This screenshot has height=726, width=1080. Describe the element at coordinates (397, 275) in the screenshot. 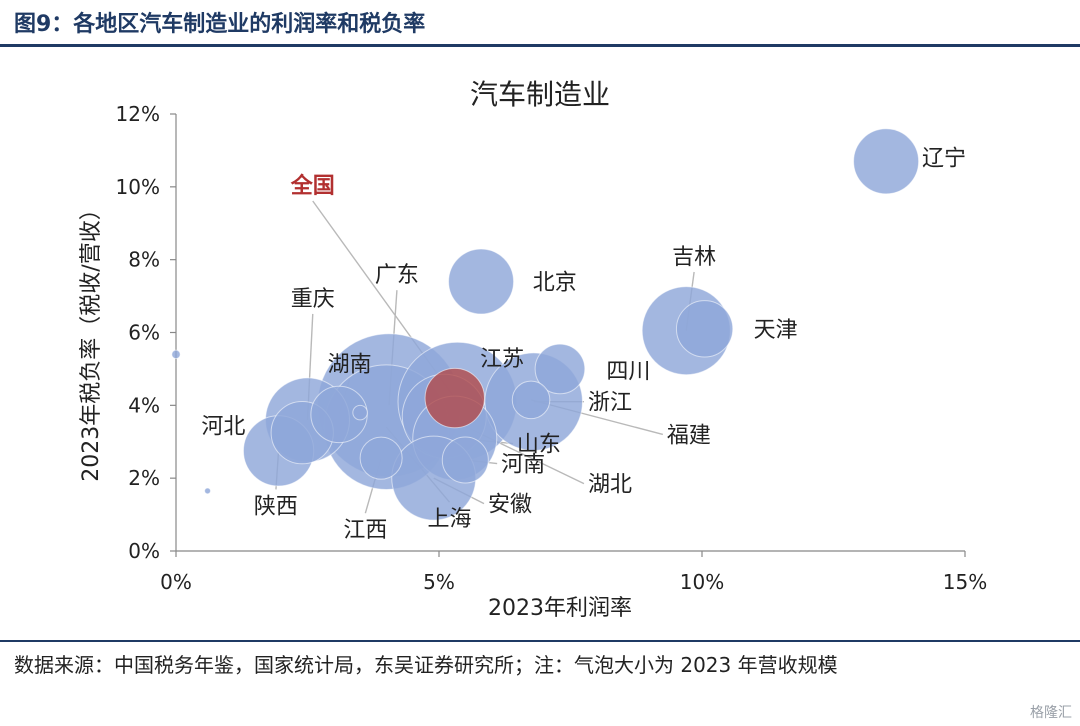

I see `point-label: 广东` at that location.